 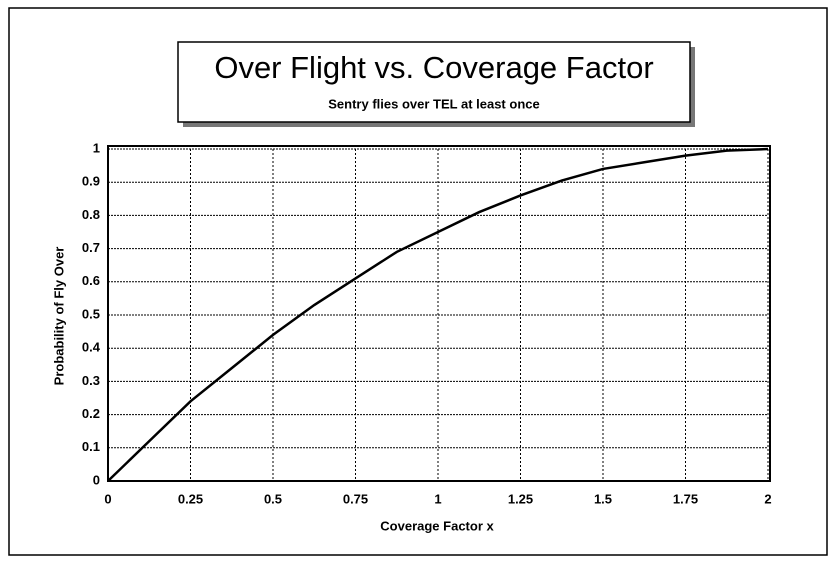 What do you see at coordinates (91, 446) in the screenshot?
I see `y-tick-label: 0.1` at bounding box center [91, 446].